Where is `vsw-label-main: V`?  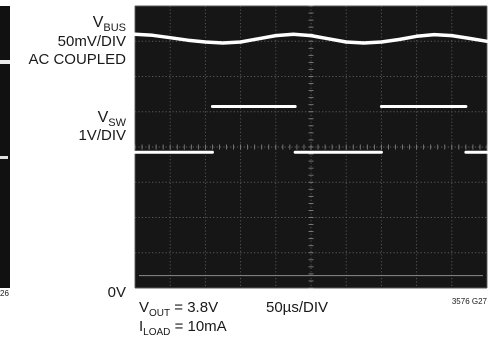 vsw-label-main: V is located at coordinates (103, 117).